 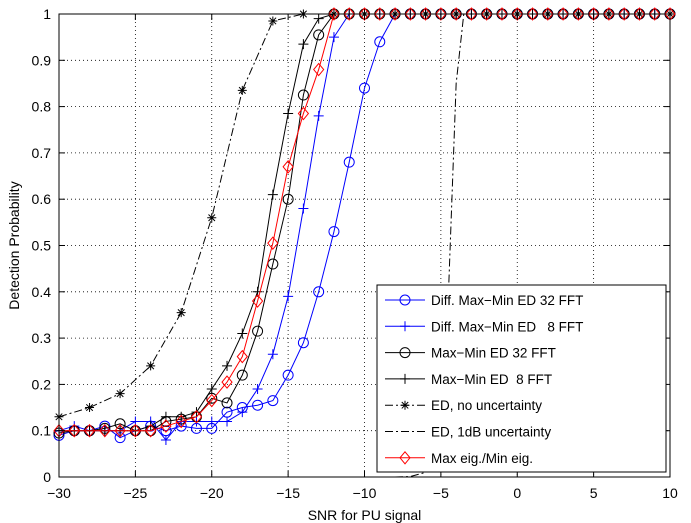 What do you see at coordinates (482, 458) in the screenshot?
I see `legend-label: Max eig./Min eig.` at bounding box center [482, 458].